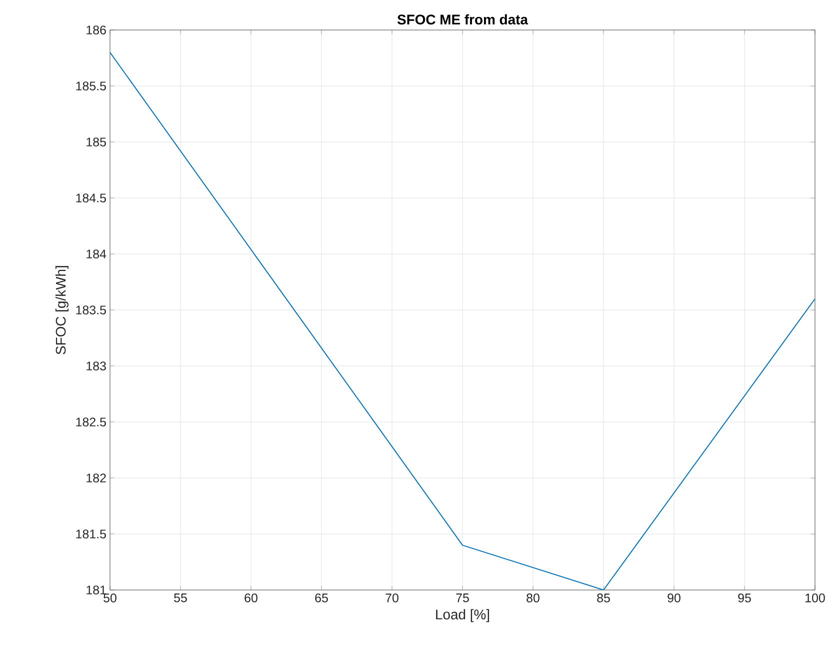 This screenshot has width=835, height=661. What do you see at coordinates (96, 366) in the screenshot?
I see `y-tick-label: 183` at bounding box center [96, 366].